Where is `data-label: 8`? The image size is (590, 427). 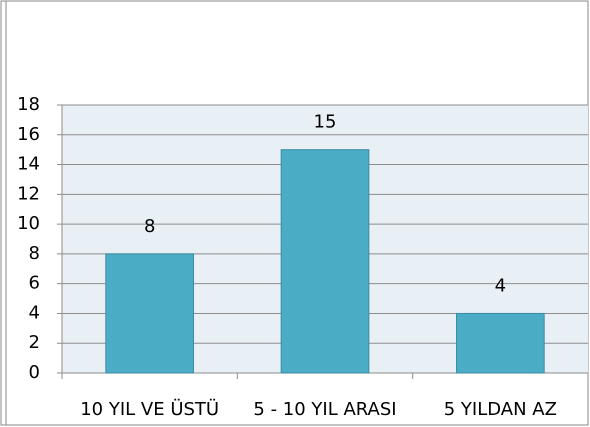 data-label: 8 is located at coordinates (149, 226).